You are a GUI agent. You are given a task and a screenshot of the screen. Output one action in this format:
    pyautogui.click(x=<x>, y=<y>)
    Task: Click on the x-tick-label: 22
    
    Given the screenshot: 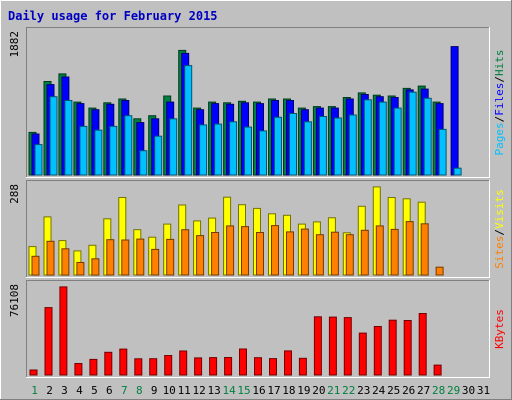 What is the action you would take?
    pyautogui.click(x=348, y=390)
    